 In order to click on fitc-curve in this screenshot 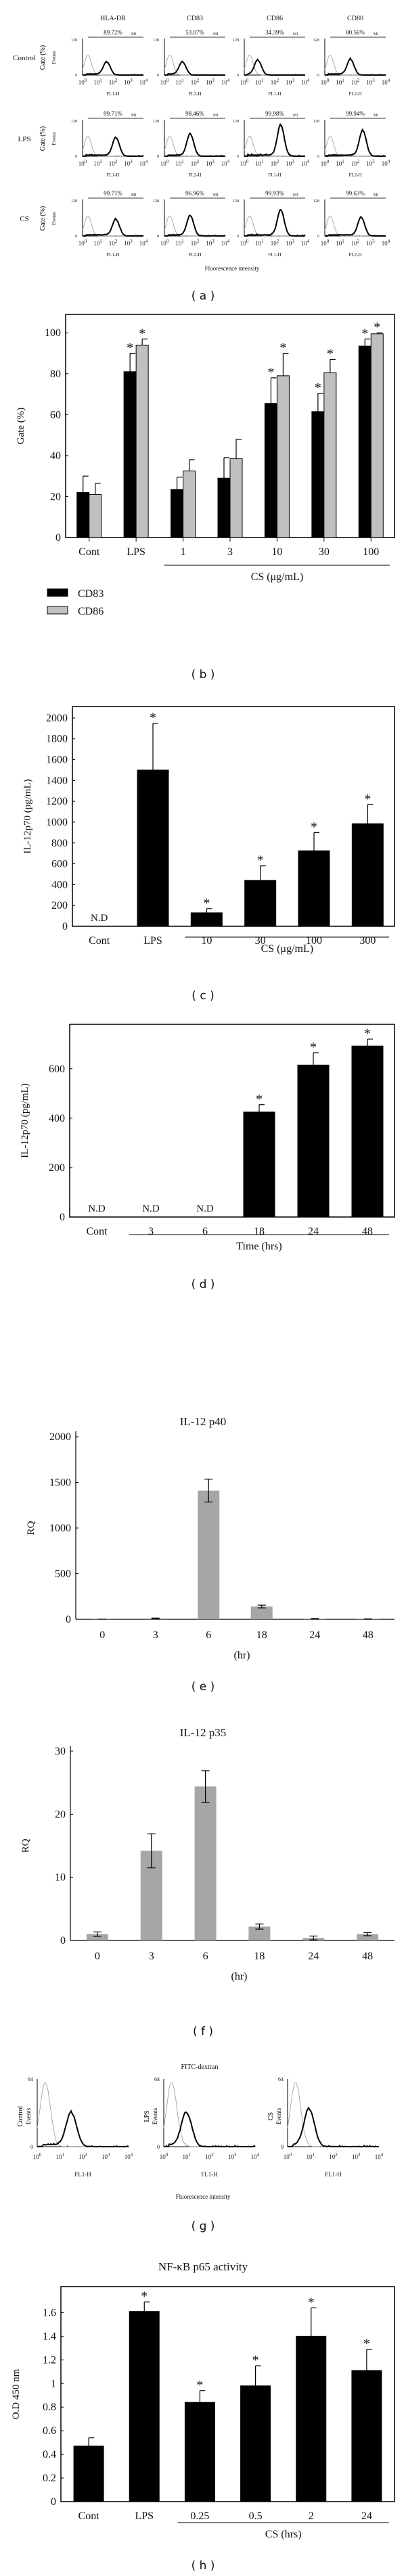, I will do `click(333, 2126)`.